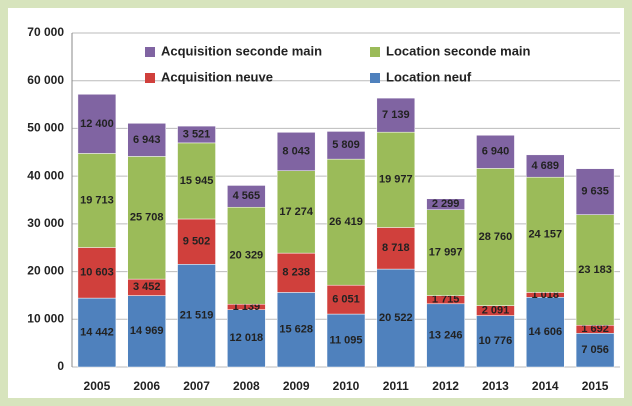  I want to click on value-label: 4 565, so click(247, 196).